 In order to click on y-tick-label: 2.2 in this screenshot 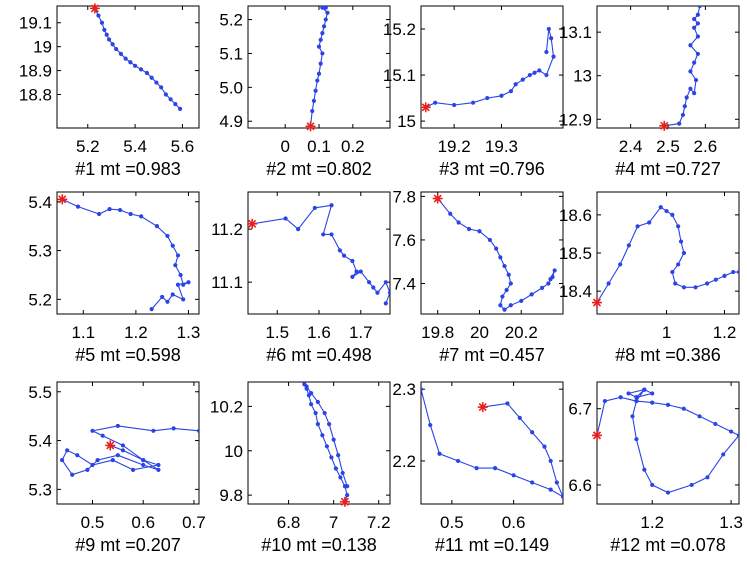, I will do `click(404, 461)`.